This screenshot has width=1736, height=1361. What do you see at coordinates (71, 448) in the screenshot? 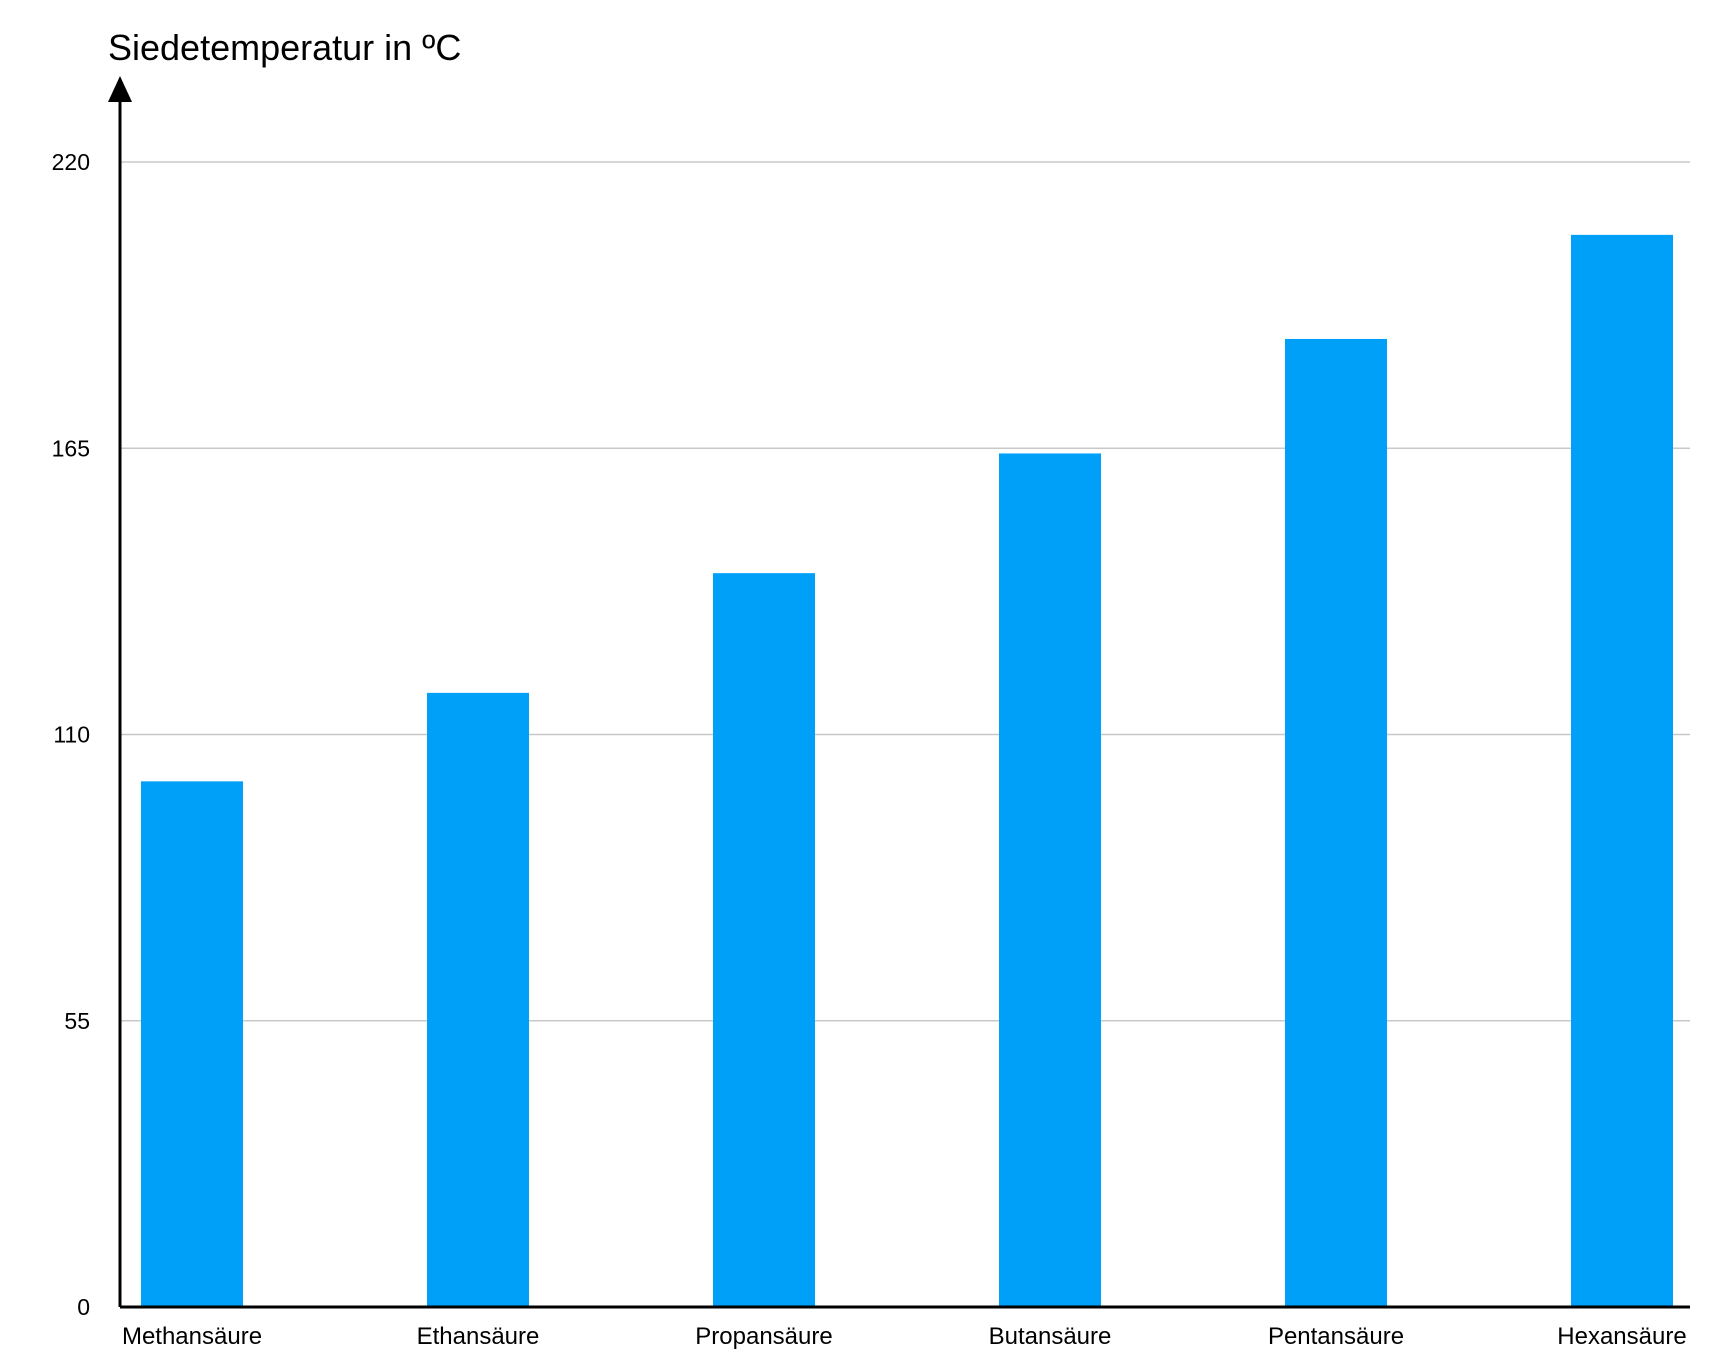
I see `y-tick-label: 165` at bounding box center [71, 448].